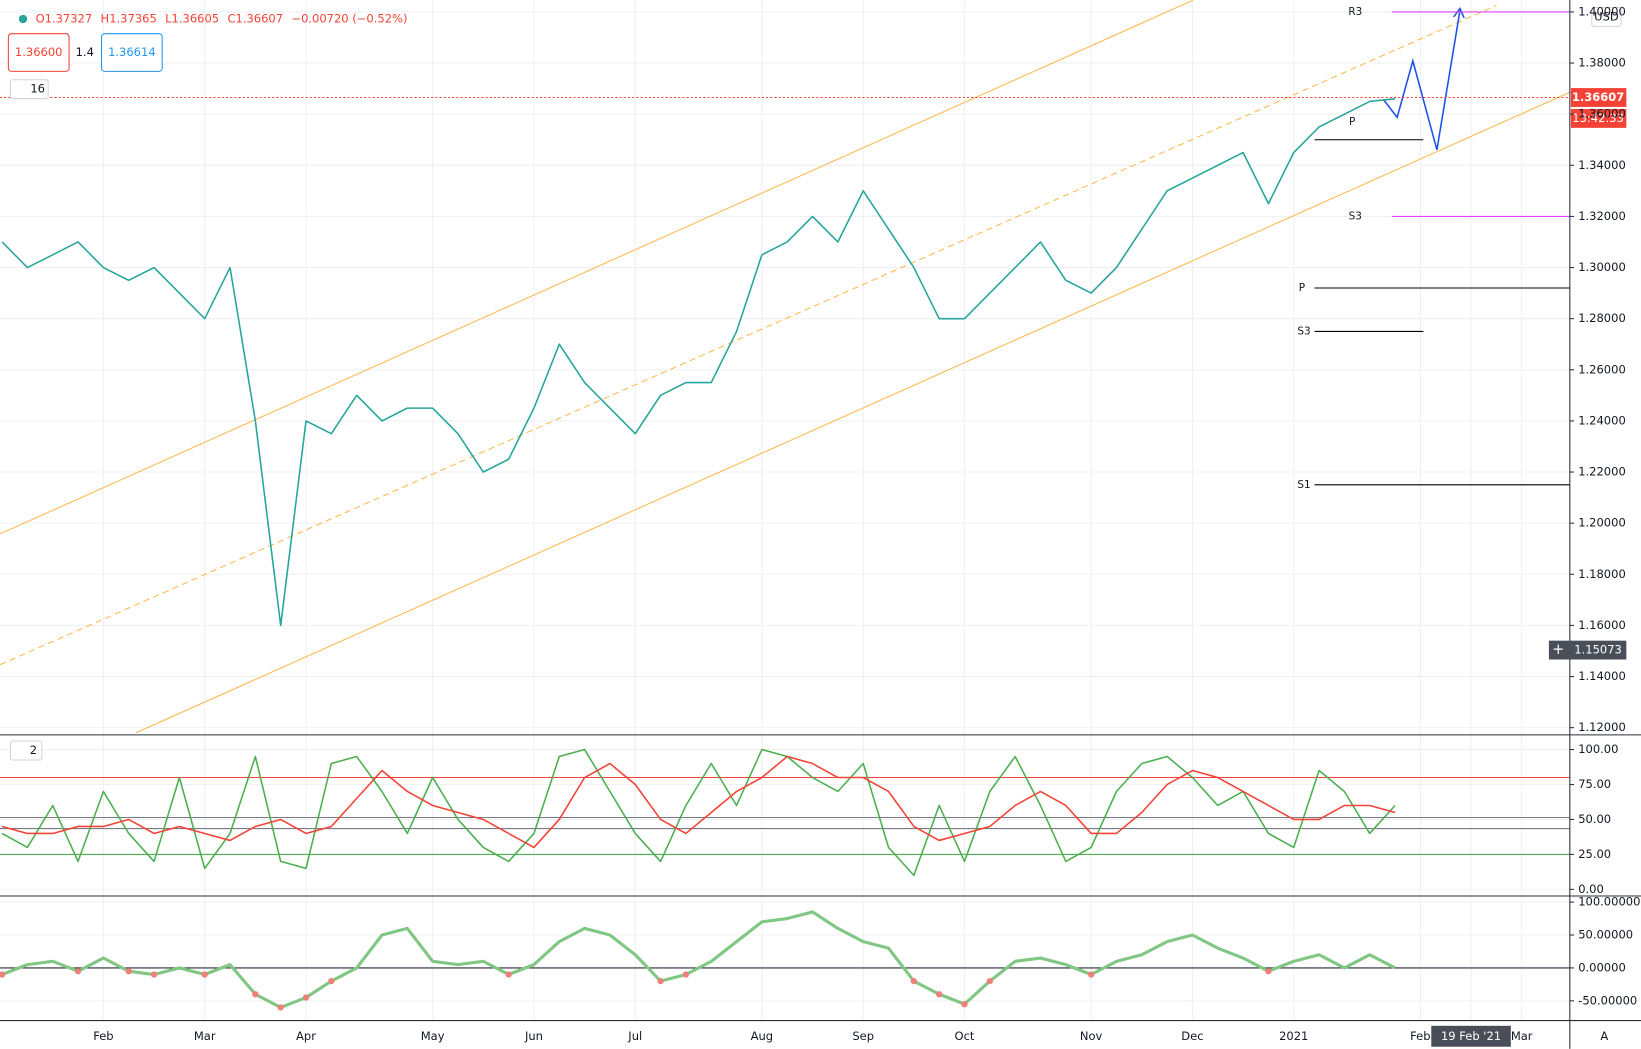  I want to click on crosshair-tag, so click(1587, 650).